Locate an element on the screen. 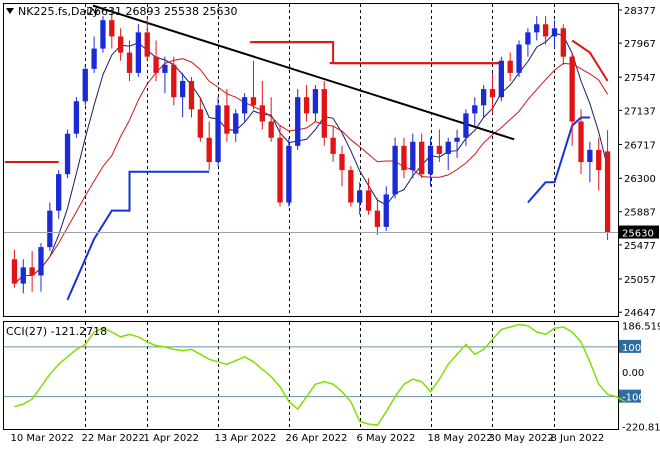 Image resolution: width=660 pixels, height=454 pixels. cci-tick-label: 186.5198 is located at coordinates (641, 326).